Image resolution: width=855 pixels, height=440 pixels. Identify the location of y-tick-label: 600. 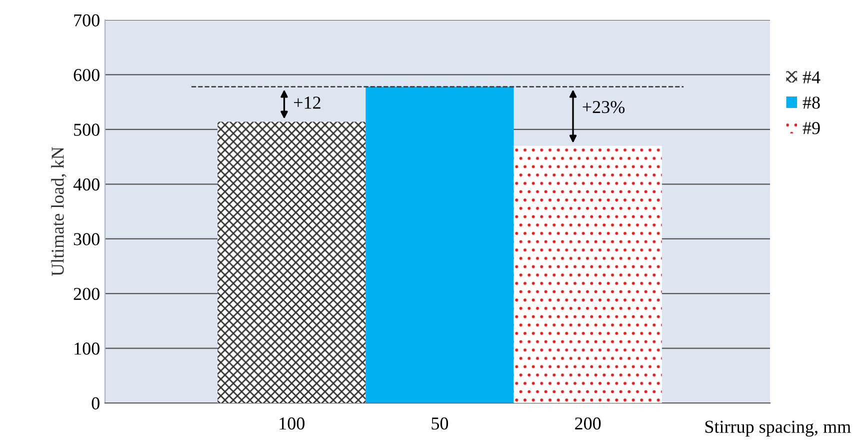
(87, 75).